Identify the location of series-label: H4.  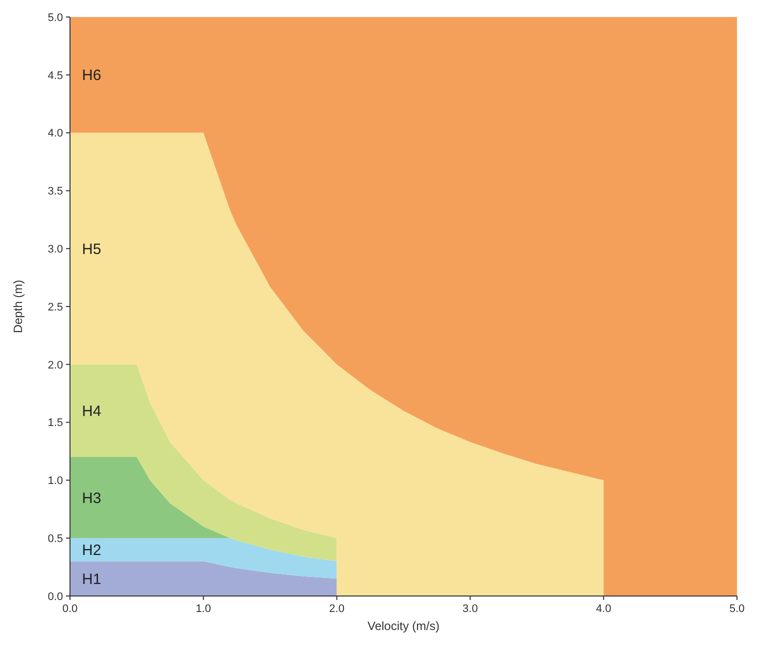
(92, 411).